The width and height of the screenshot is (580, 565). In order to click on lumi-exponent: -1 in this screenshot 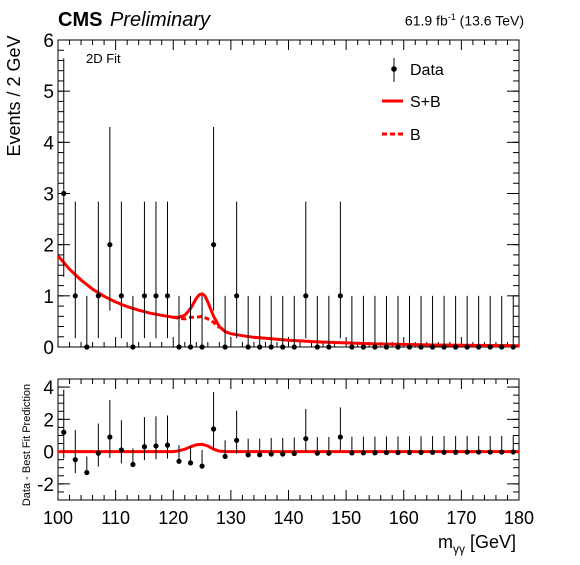, I will do `click(451, 17)`.